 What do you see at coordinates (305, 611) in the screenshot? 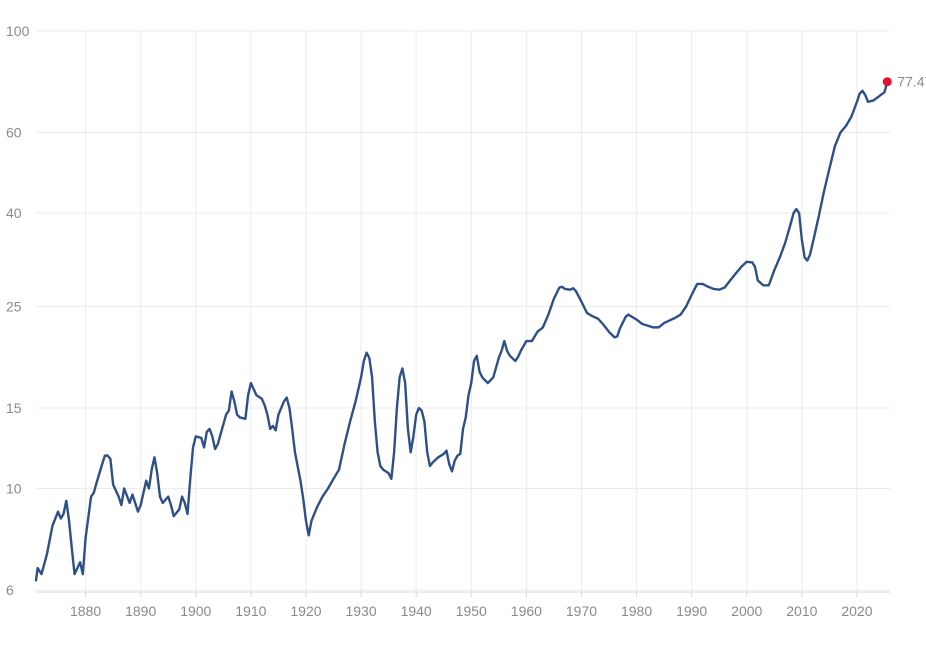
I see `x-tick-label: 1920` at bounding box center [305, 611].